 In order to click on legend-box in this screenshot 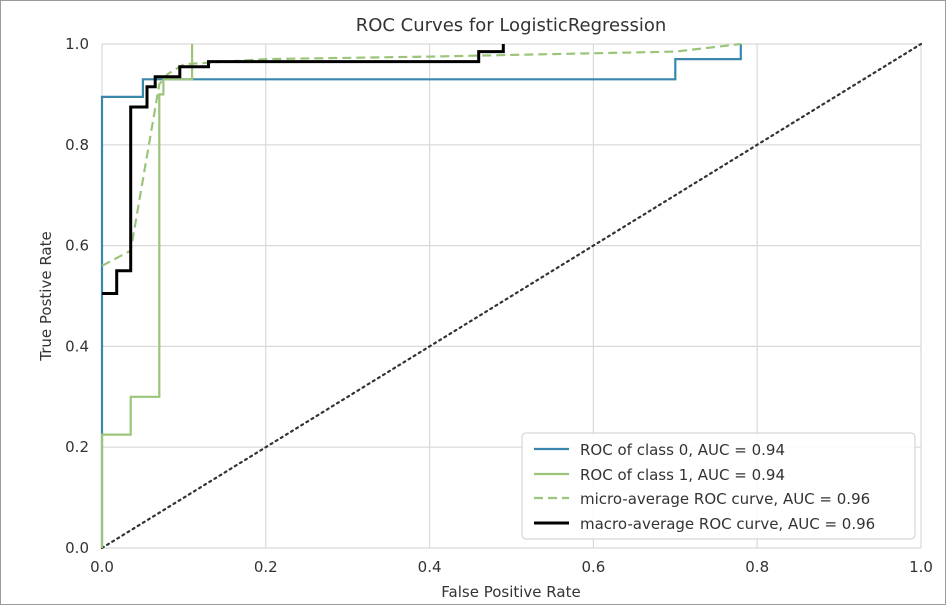, I will do `click(718, 486)`.